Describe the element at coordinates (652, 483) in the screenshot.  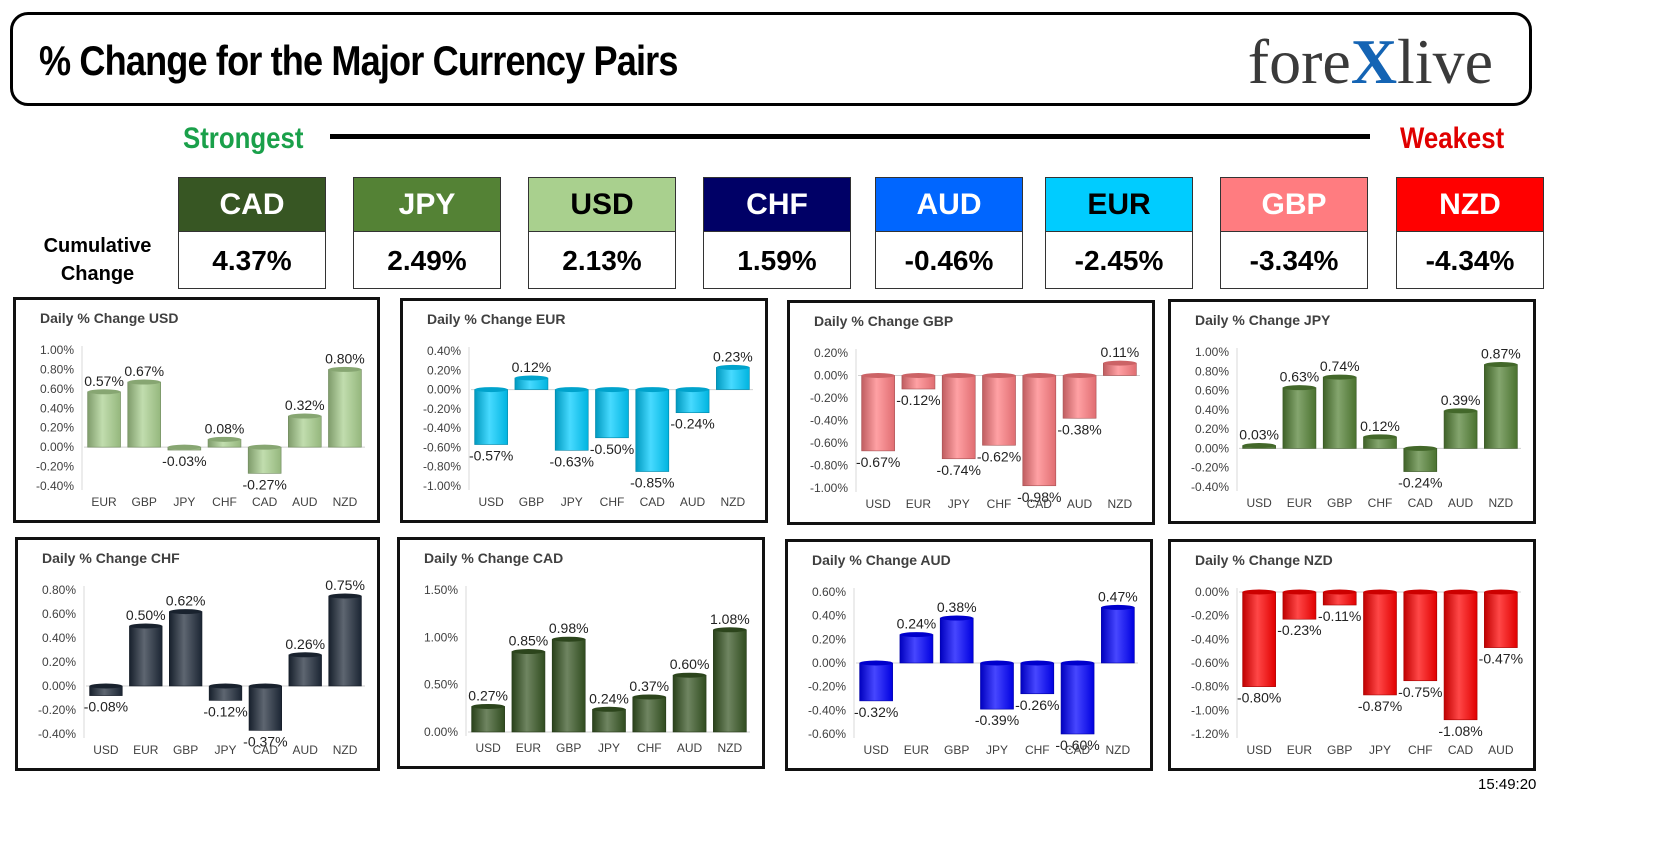
I see `data-label: -0.85%` at that location.